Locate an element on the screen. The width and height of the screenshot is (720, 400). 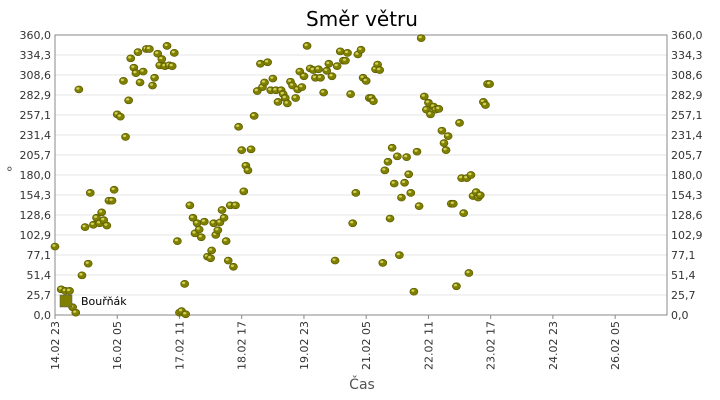
y-tick-label-right: 128,6 is located at coordinates (687, 215).